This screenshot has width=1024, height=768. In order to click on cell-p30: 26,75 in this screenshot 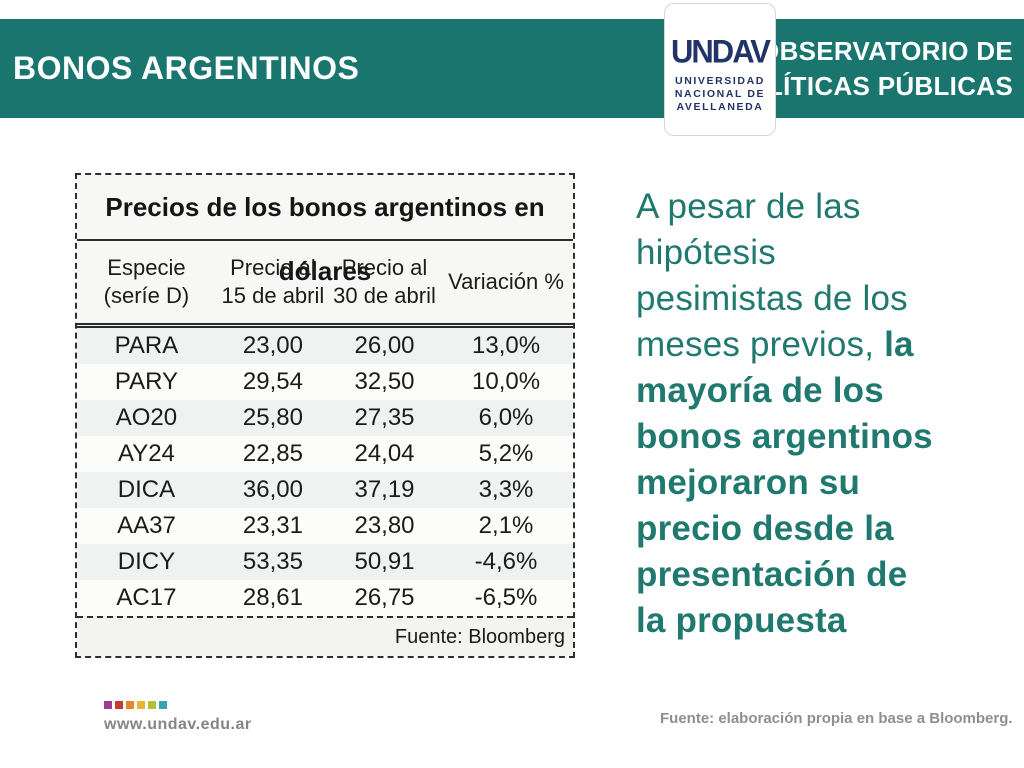, I will do `click(384, 597)`.